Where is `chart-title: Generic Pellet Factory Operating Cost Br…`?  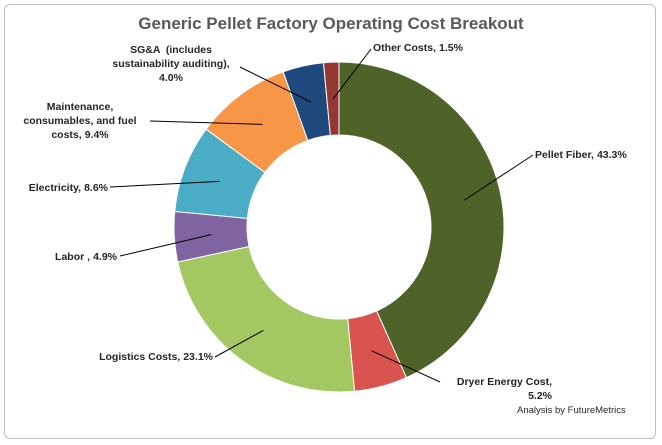
chart-title: Generic Pellet Factory Operating Cost Br… is located at coordinates (331, 23).